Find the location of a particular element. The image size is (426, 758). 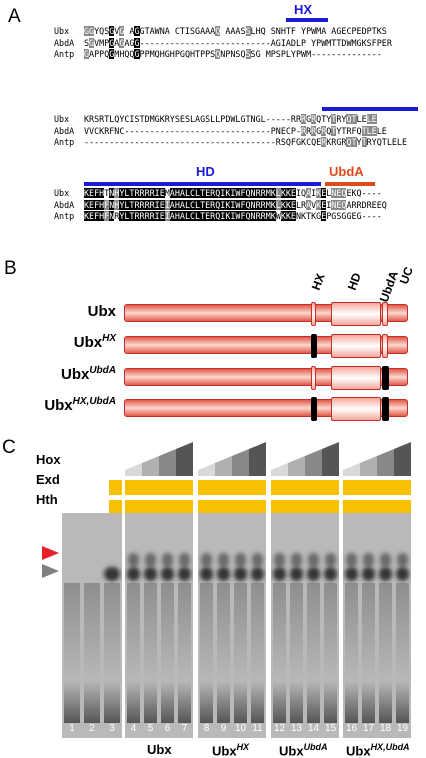

hx-label: HX is located at coordinates (303, 9).